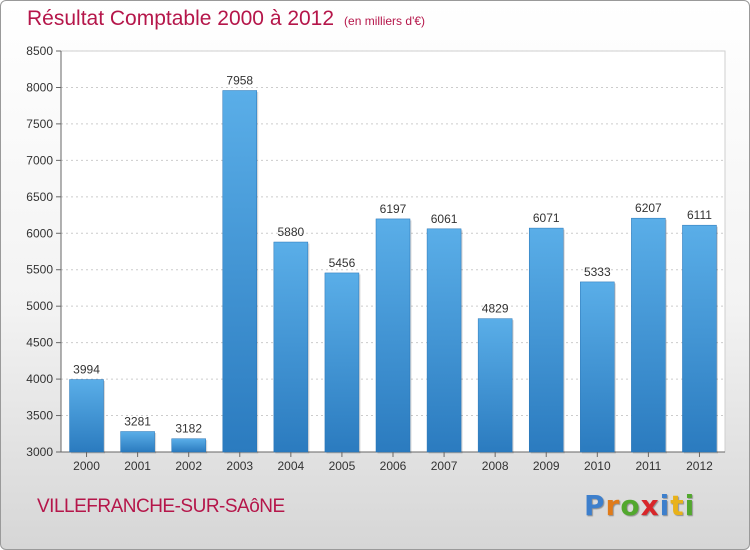  What do you see at coordinates (39, 124) in the screenshot?
I see `y-tick-label: 7500` at bounding box center [39, 124].